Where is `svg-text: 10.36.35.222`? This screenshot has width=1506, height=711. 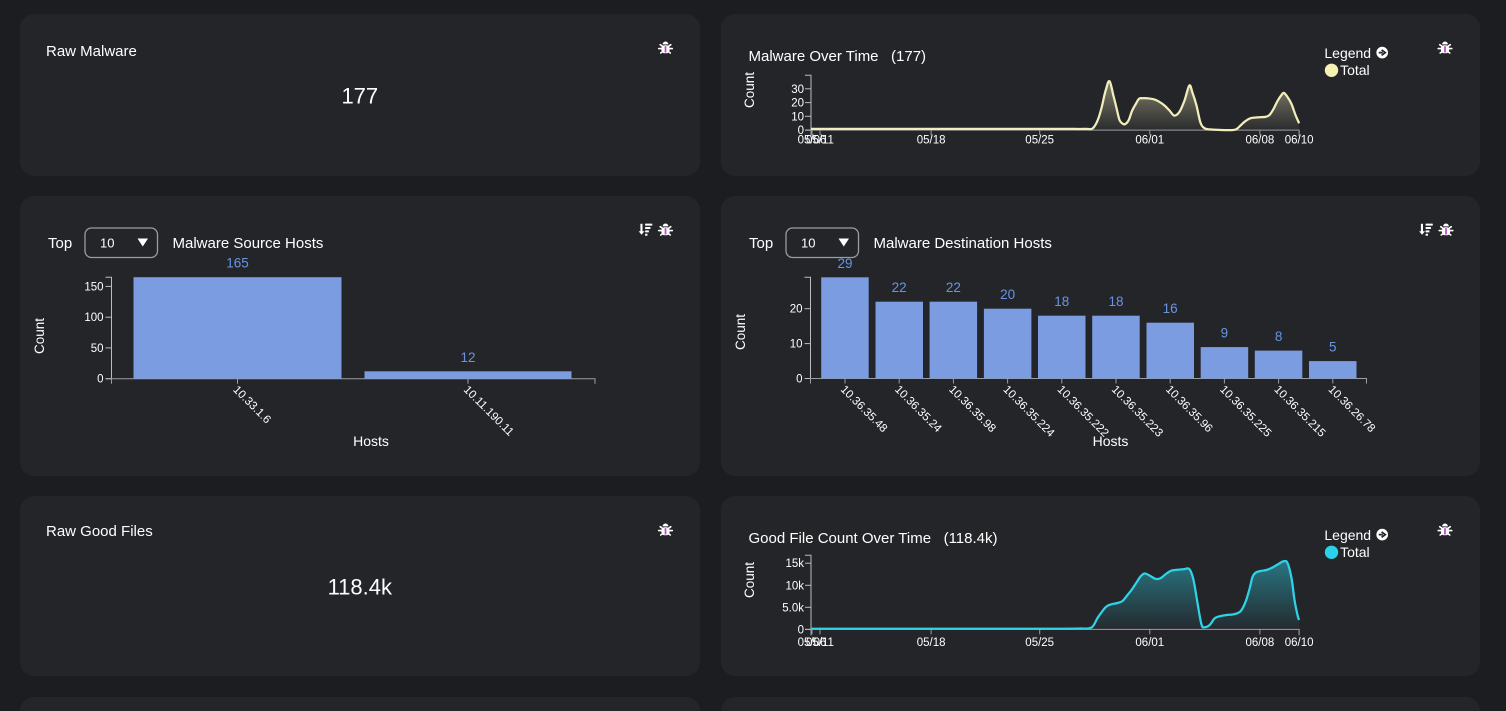 svg-text: 10.36.35.222 is located at coordinates (1082, 411).